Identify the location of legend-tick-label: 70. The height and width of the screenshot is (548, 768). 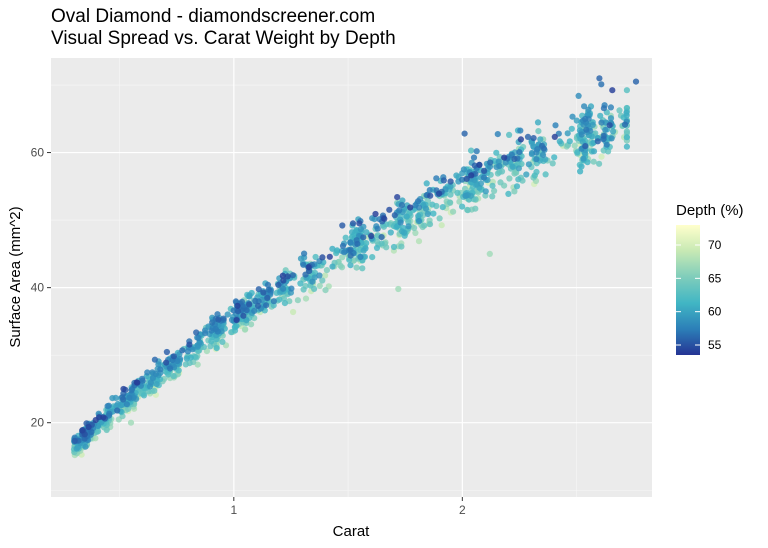
(715, 245).